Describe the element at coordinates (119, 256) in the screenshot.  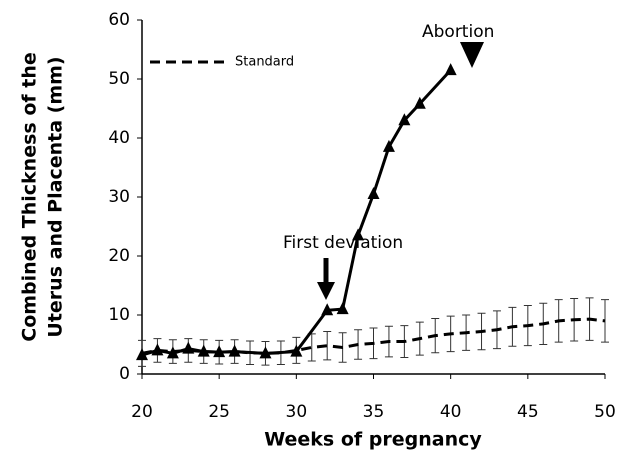
I see `y-tick-label: 20` at that location.